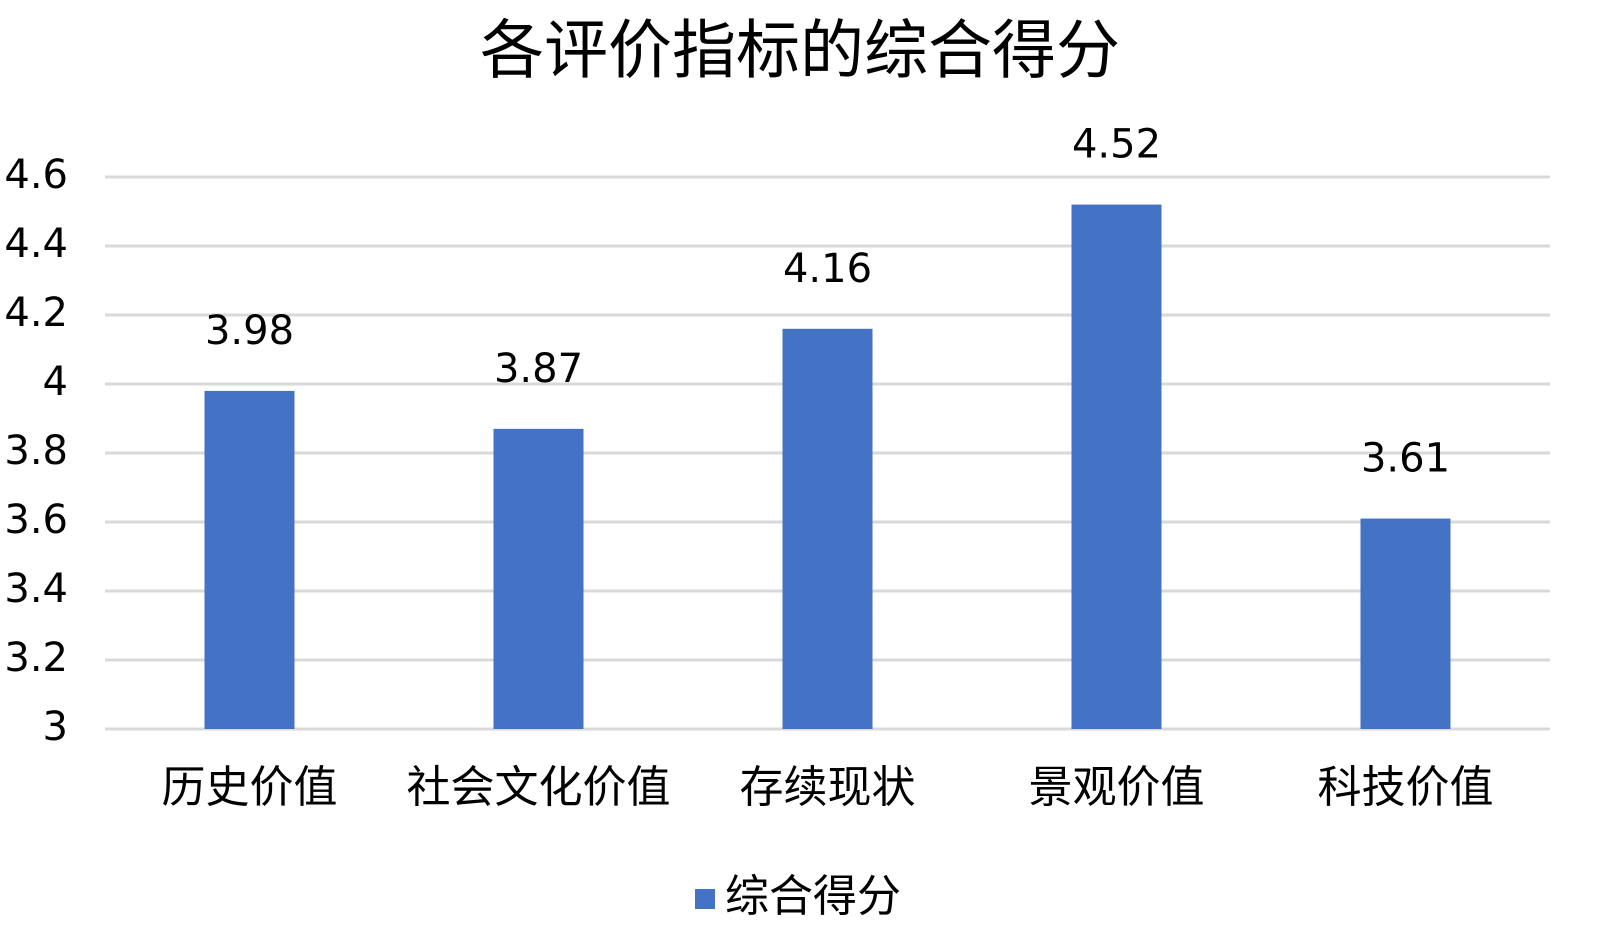 The height and width of the screenshot is (948, 1600). I want to click on y-tick-label: 3.4, so click(36, 589).